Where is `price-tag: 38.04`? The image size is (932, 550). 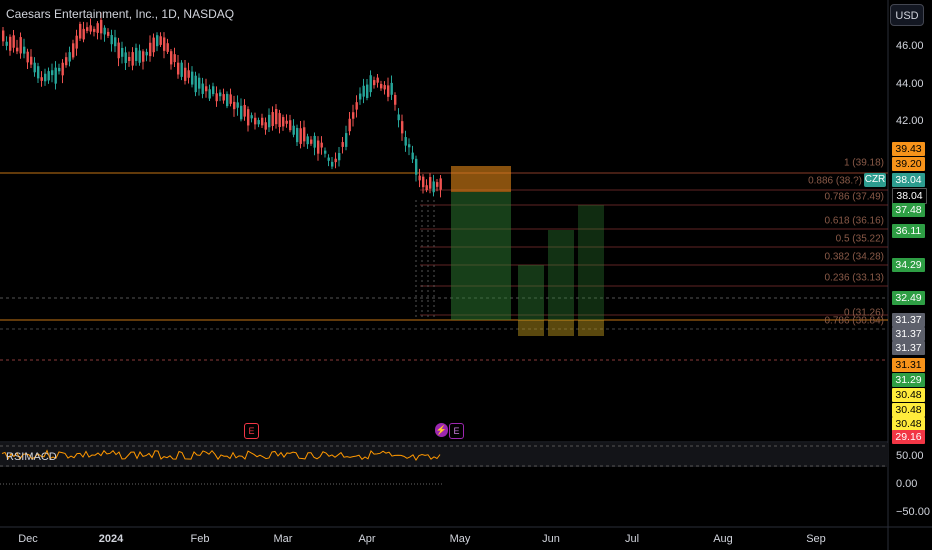 price-tag: 38.04 is located at coordinates (908, 180).